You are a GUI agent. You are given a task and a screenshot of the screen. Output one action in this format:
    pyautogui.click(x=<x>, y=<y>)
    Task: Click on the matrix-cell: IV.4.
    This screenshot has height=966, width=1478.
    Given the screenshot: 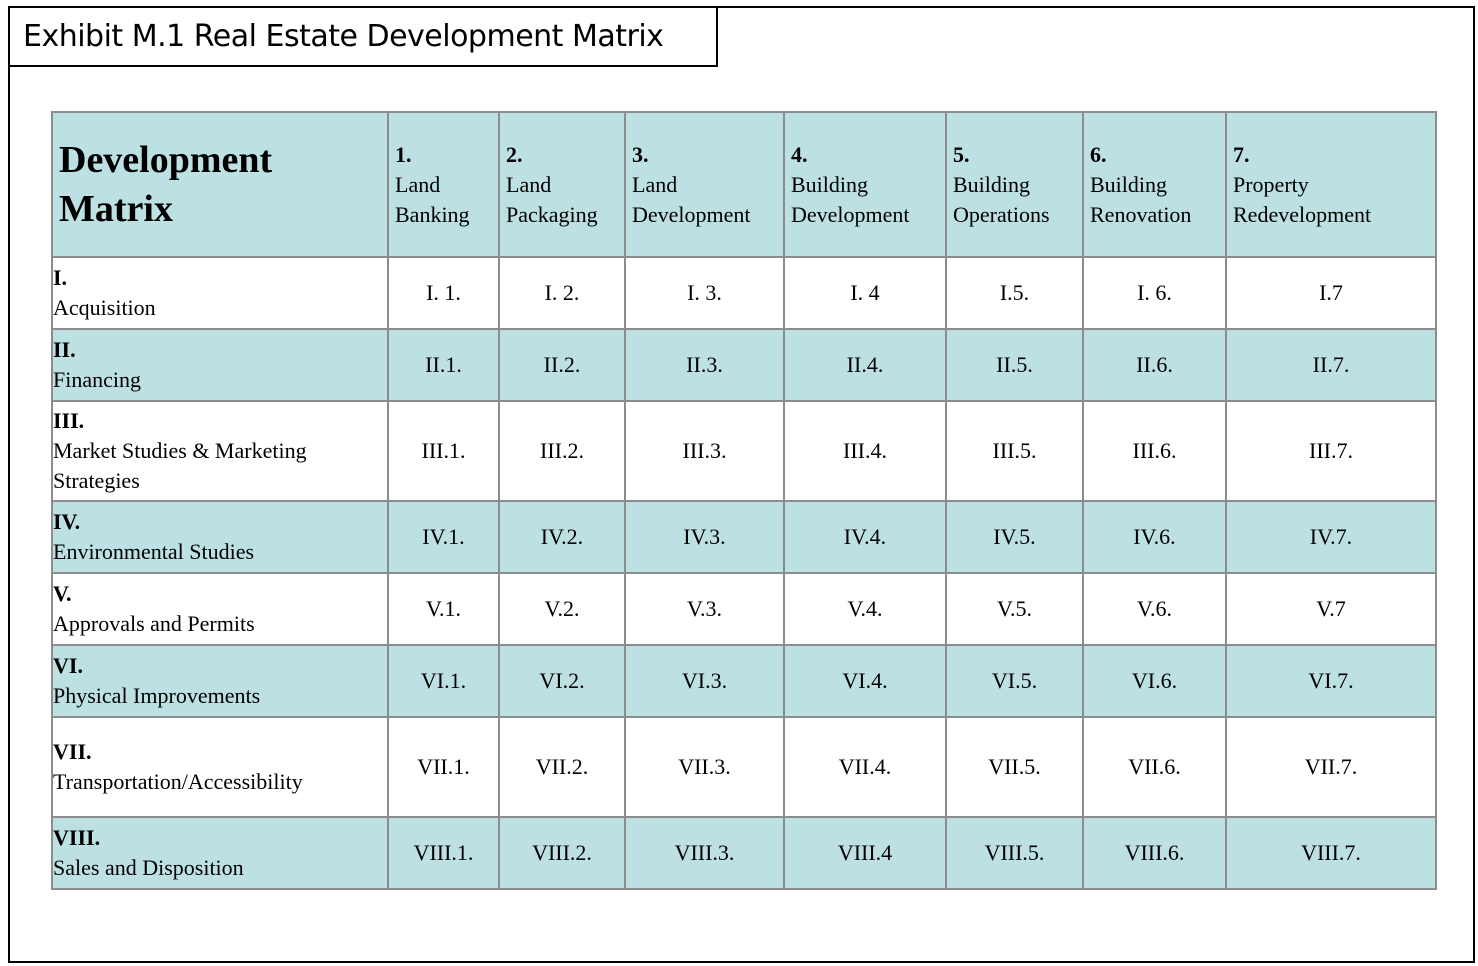 What is the action you would take?
    pyautogui.click(x=865, y=537)
    